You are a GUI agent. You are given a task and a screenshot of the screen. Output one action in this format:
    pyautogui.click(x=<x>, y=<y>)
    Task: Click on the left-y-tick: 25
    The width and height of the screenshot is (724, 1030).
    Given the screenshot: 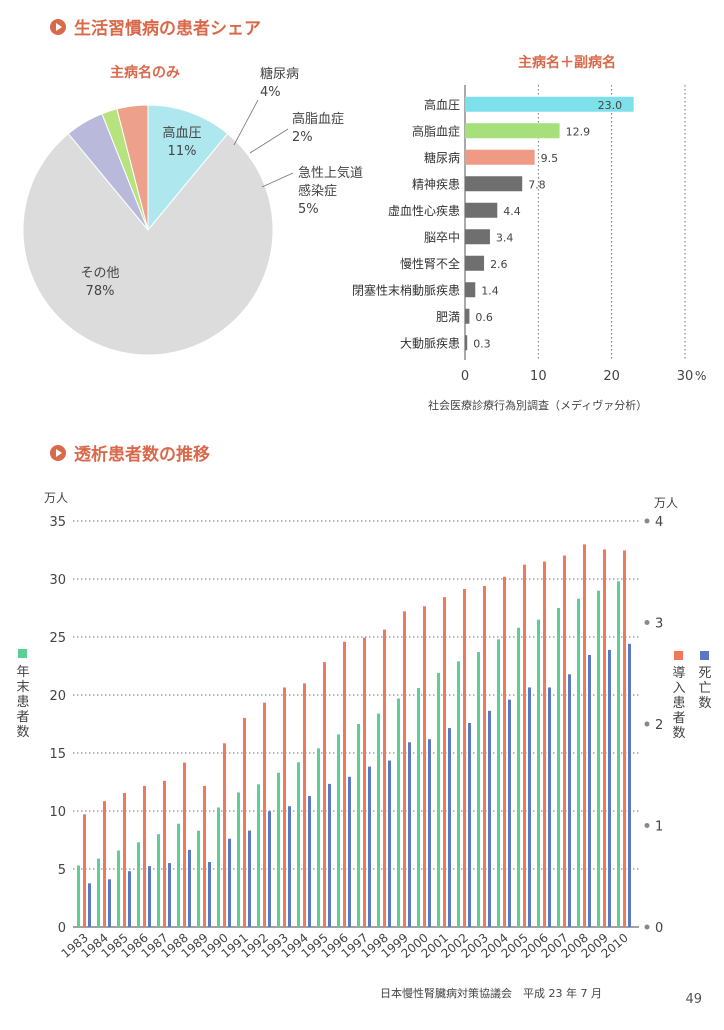 What is the action you would take?
    pyautogui.click(x=57, y=638)
    